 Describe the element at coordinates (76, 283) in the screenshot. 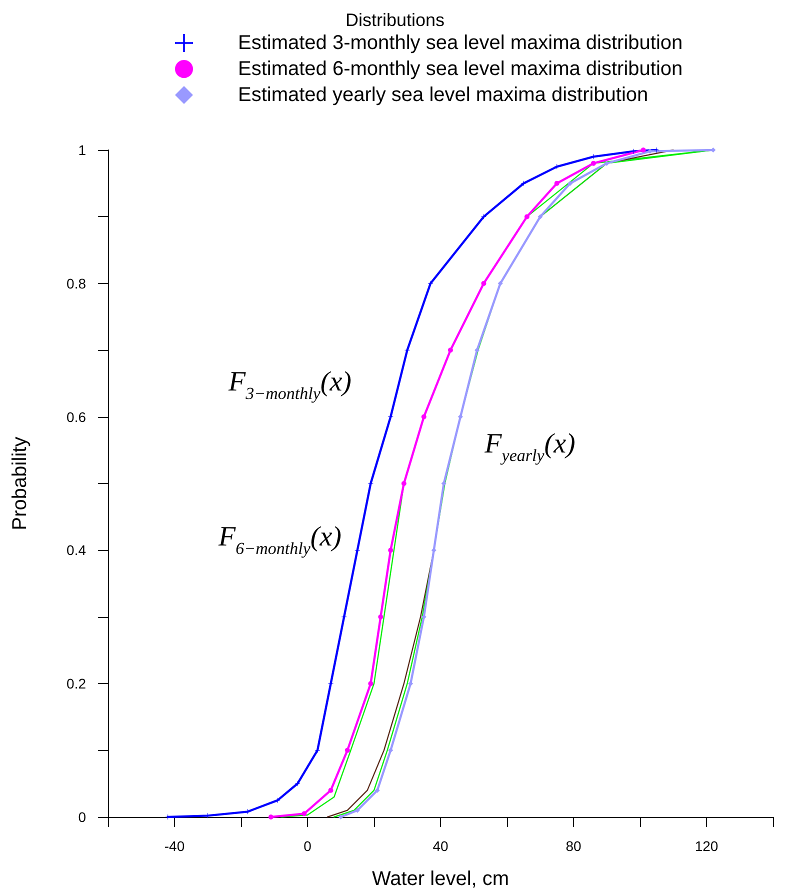

I see `y-tick-label: 0.8` at that location.